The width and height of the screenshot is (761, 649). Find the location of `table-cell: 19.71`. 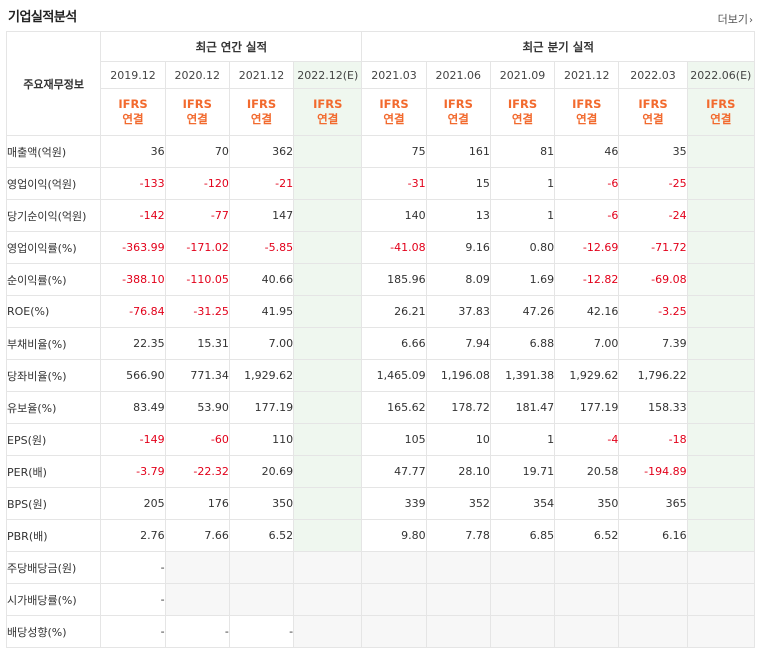

table-cell: 19.71 is located at coordinates (522, 471).